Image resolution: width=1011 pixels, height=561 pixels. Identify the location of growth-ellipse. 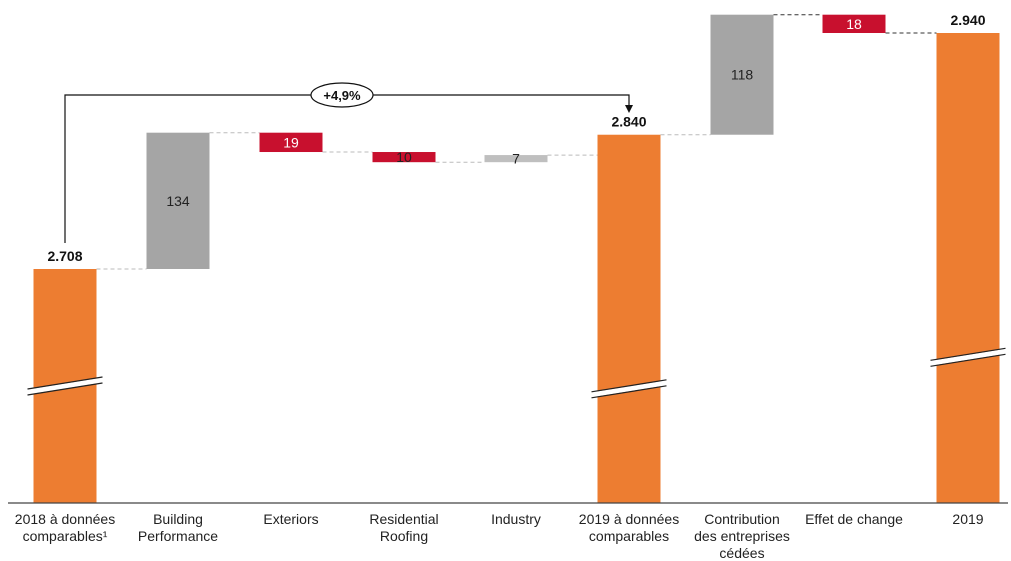
(342, 95).